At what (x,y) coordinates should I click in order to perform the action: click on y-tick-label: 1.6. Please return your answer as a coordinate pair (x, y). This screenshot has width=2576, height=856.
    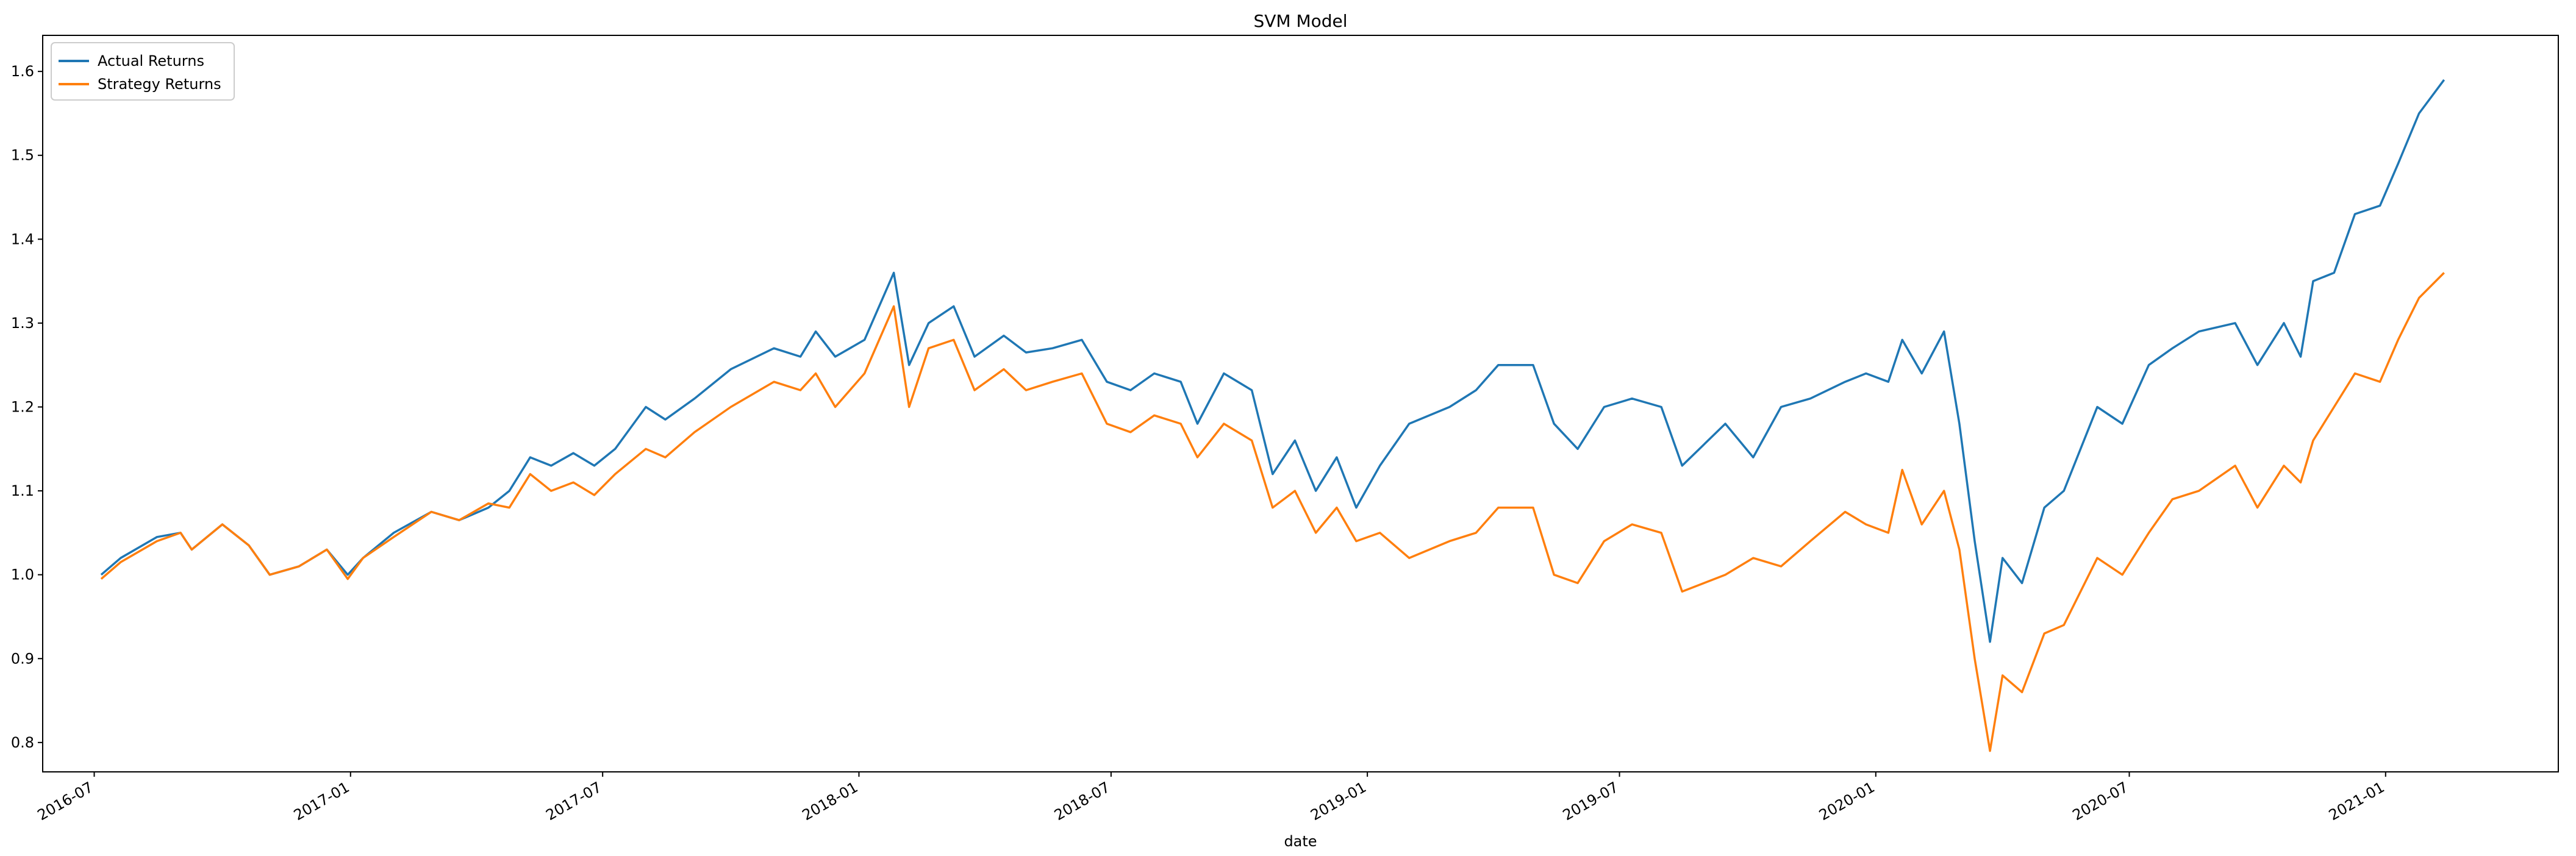
    Looking at the image, I should click on (22, 71).